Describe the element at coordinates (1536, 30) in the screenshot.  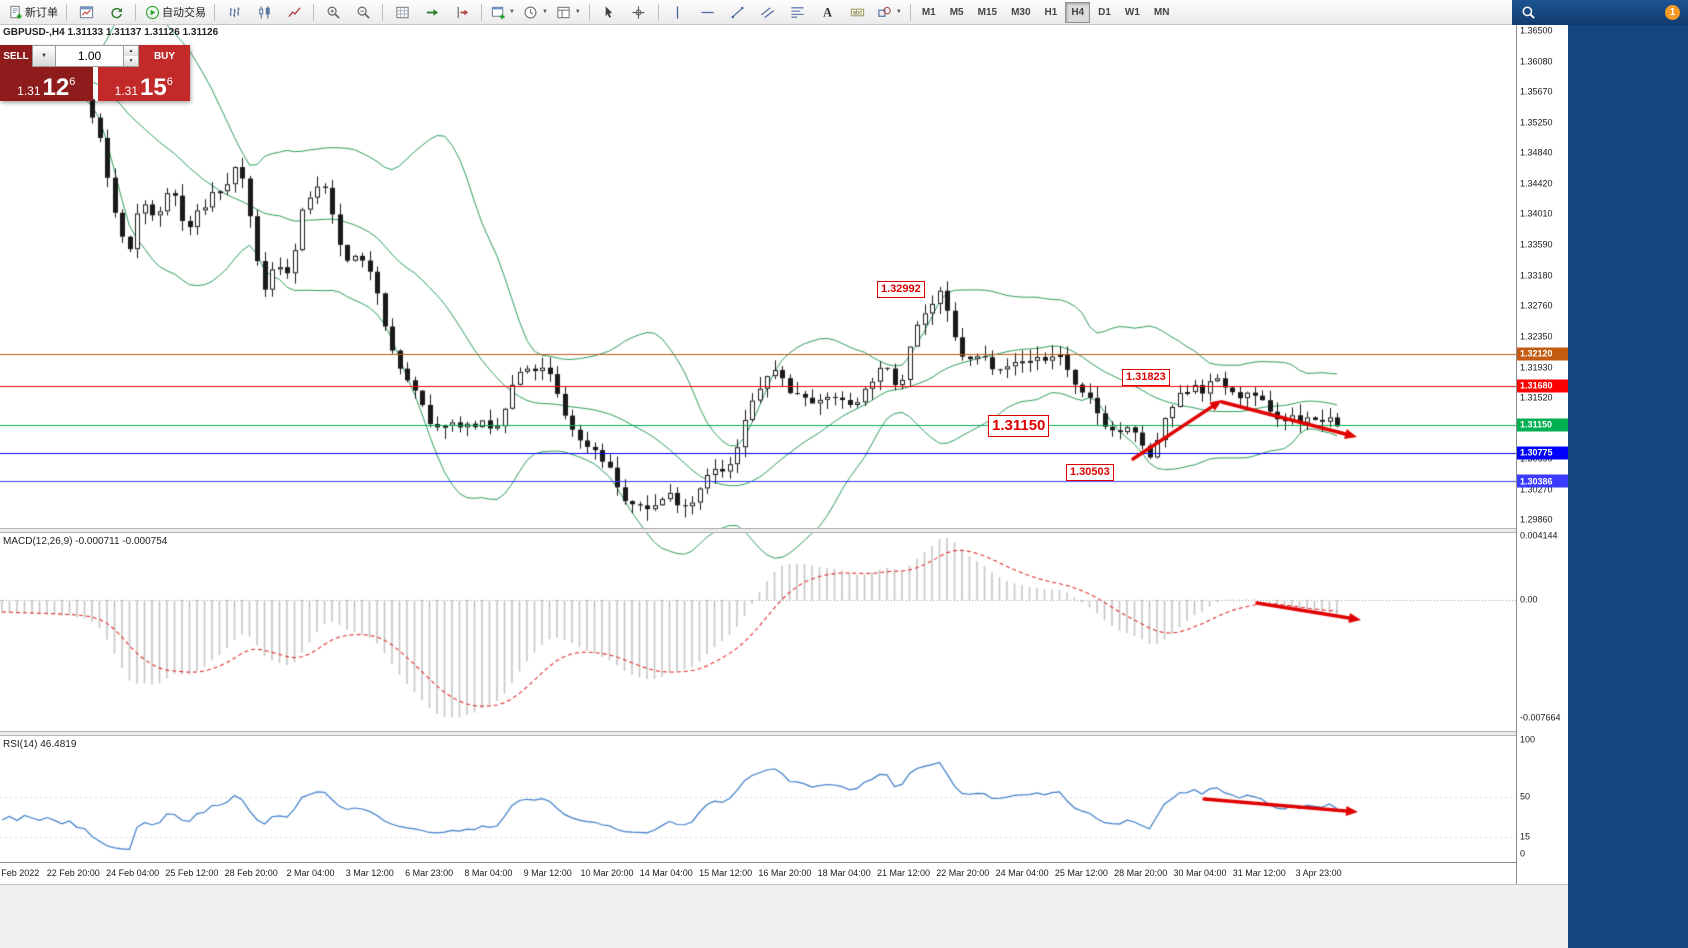
I see `price-tick: 1.36500` at that location.